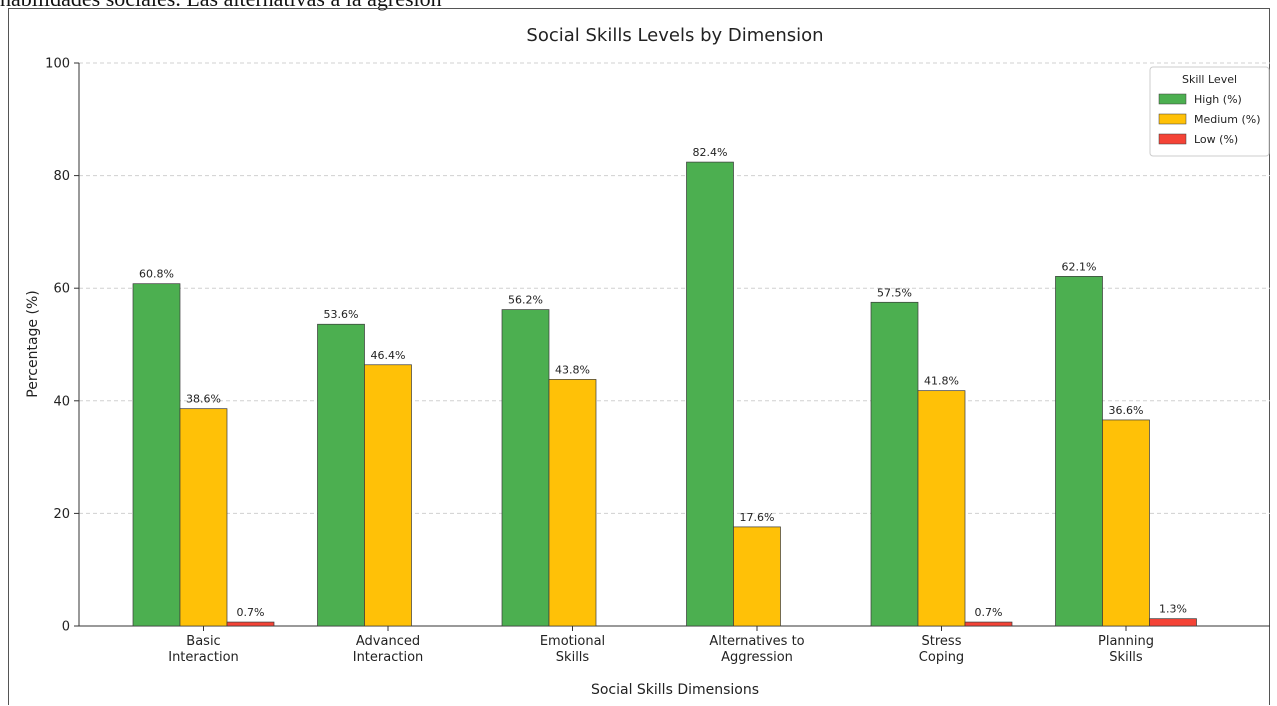 This screenshot has height=706, width=1277. Describe the element at coordinates (572, 369) in the screenshot. I see `data-label: 43.8%` at that location.